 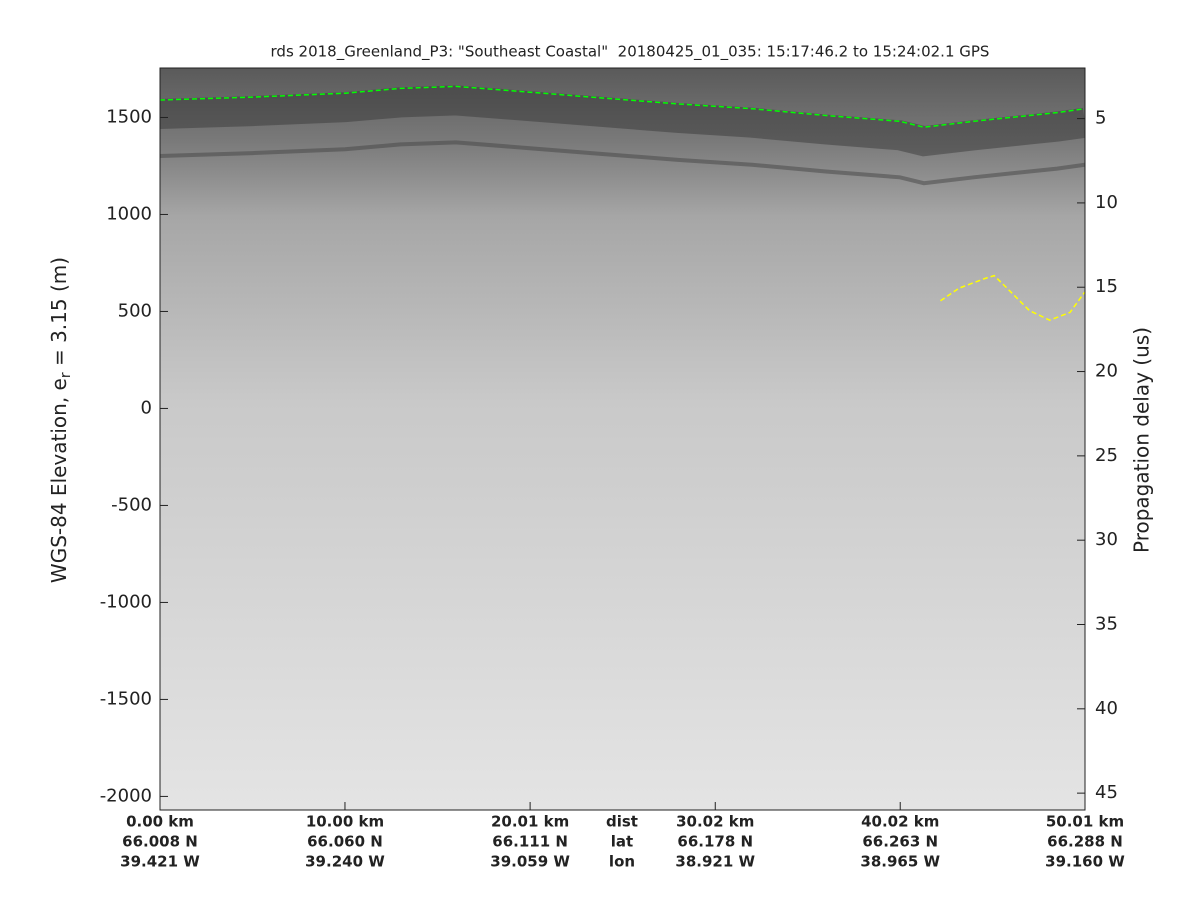 What do you see at coordinates (530, 822) in the screenshot?
I see `x-tick-label: 20.01 km` at bounding box center [530, 822].